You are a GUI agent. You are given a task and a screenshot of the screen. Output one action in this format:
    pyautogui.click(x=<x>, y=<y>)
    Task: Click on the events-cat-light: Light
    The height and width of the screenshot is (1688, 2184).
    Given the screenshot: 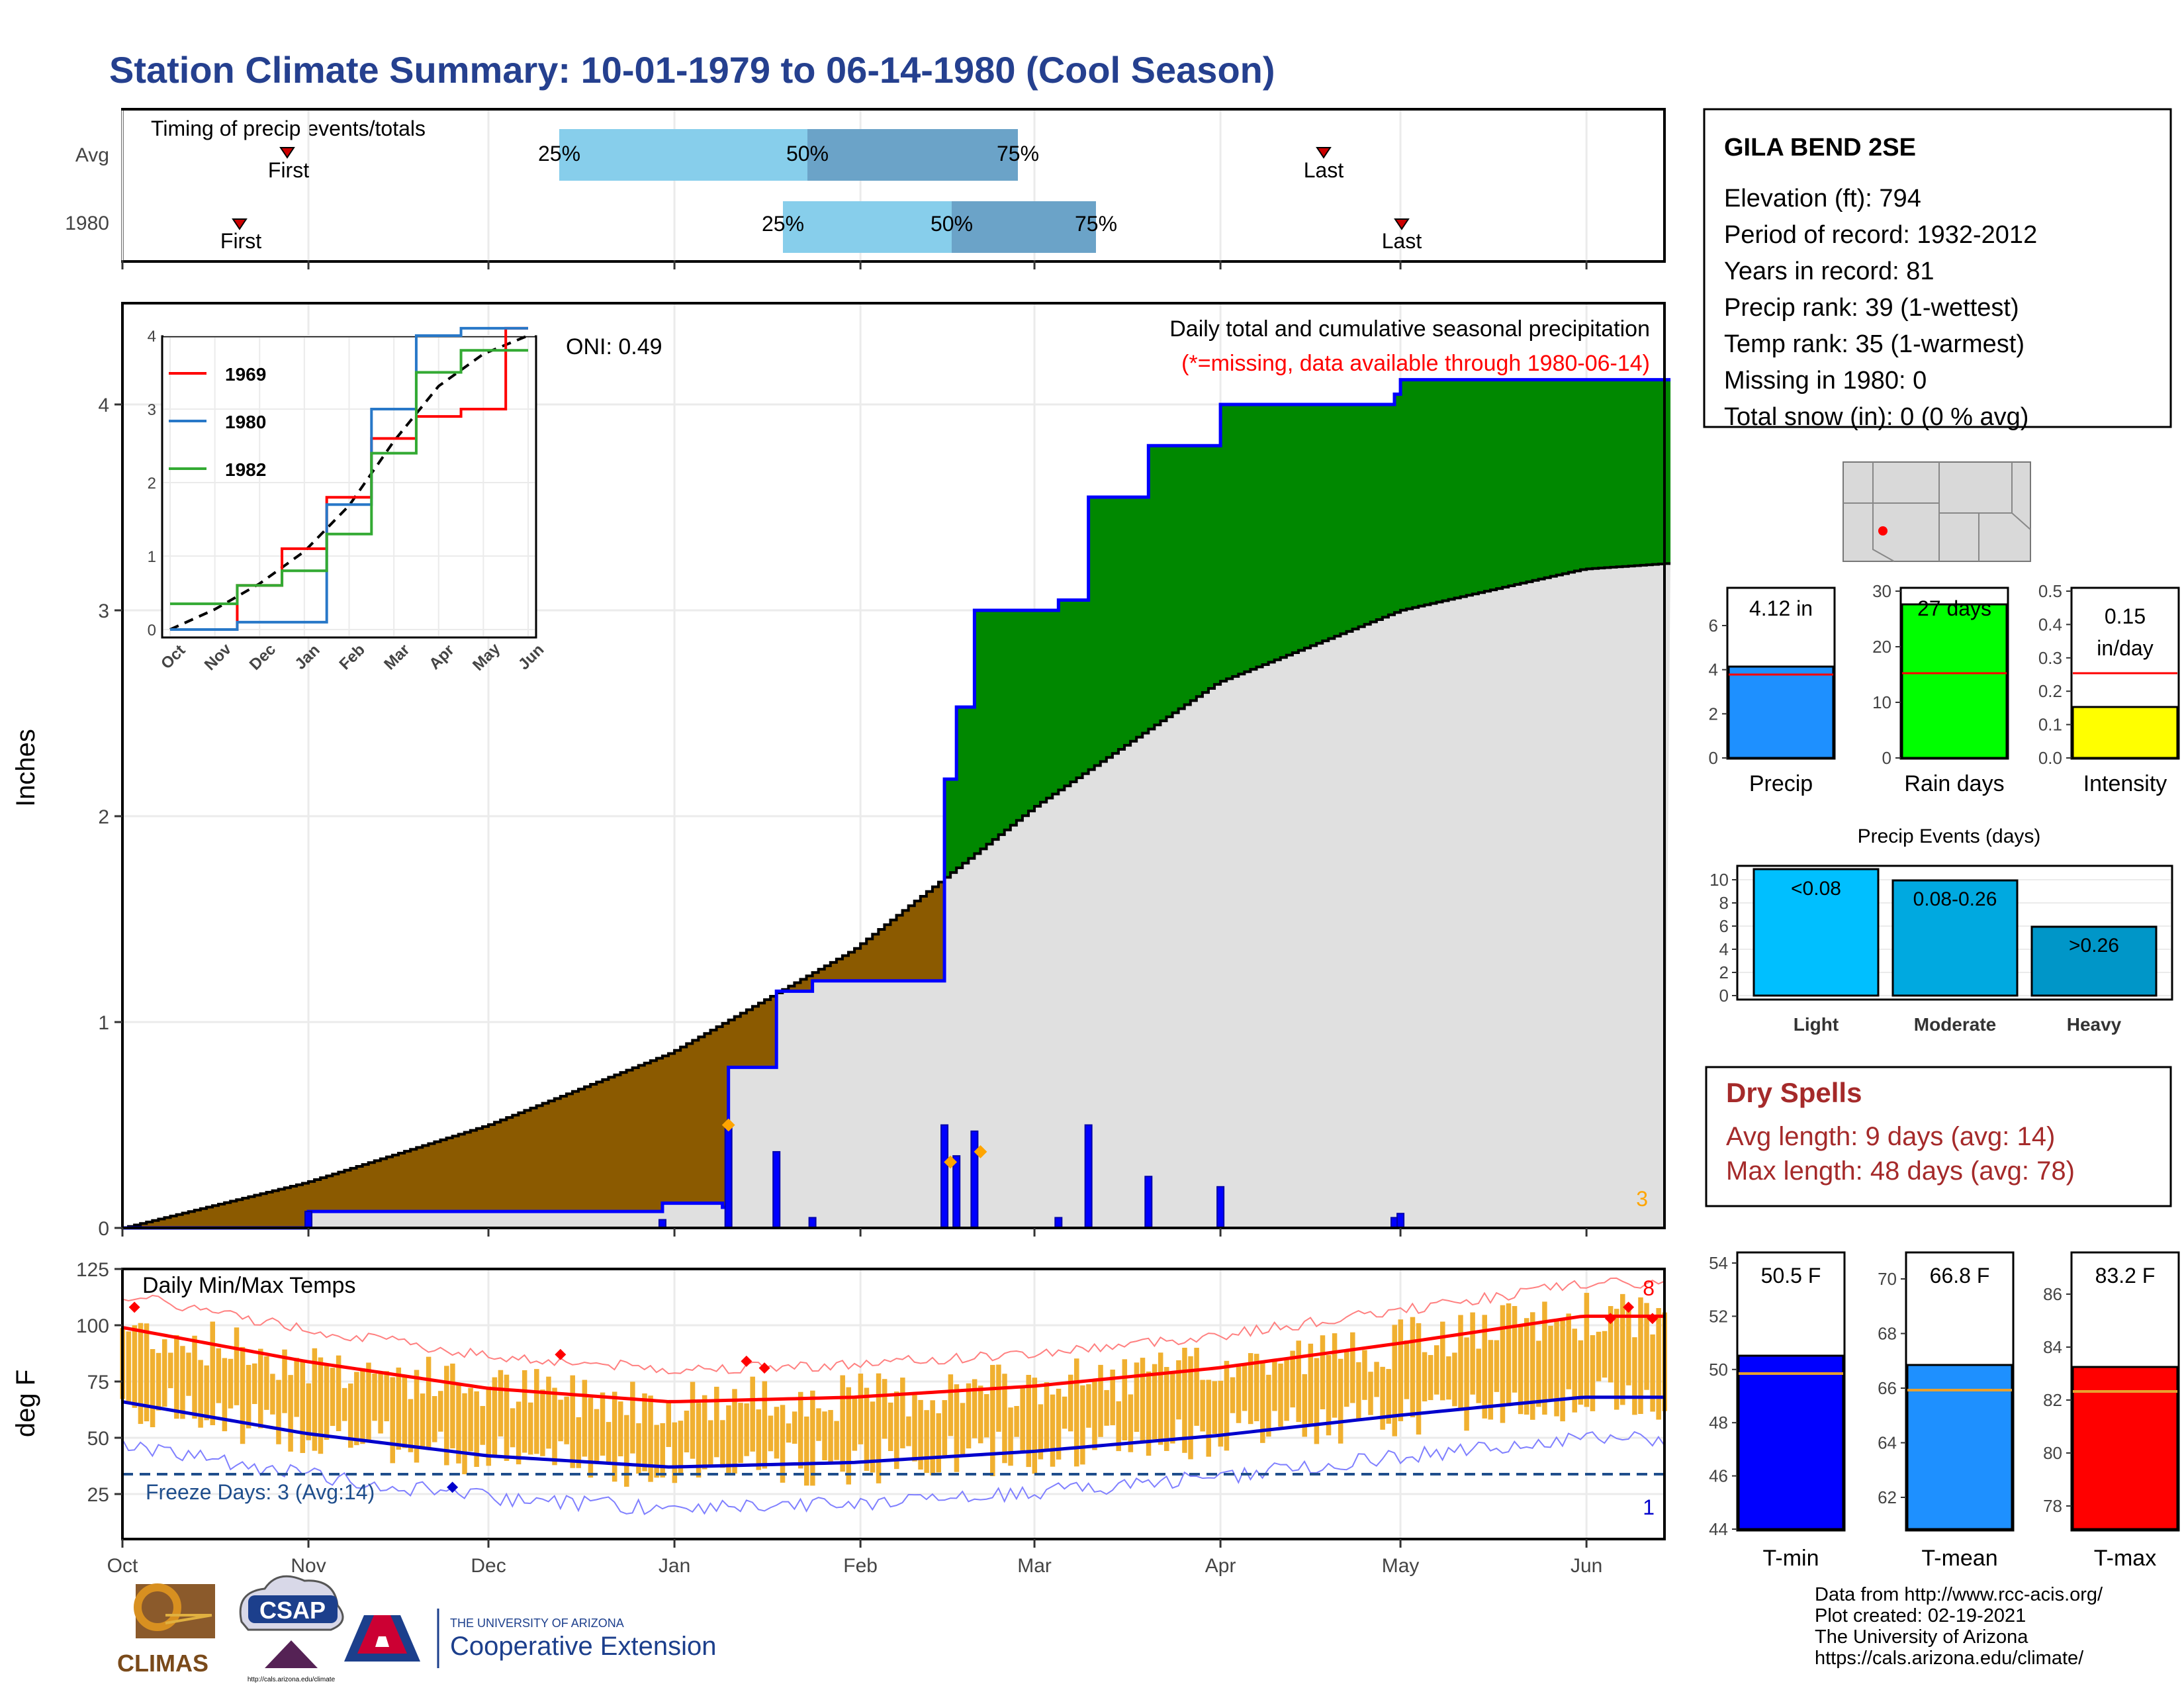 What is the action you would take?
    pyautogui.click(x=1817, y=1024)
    